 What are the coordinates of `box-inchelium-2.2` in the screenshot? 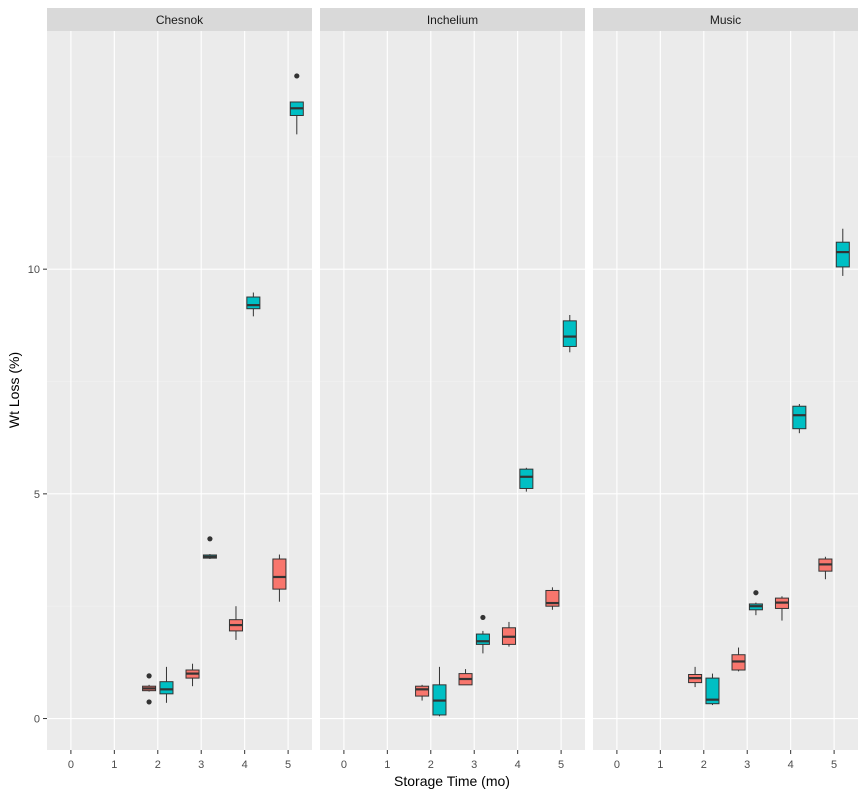 It's located at (439, 691).